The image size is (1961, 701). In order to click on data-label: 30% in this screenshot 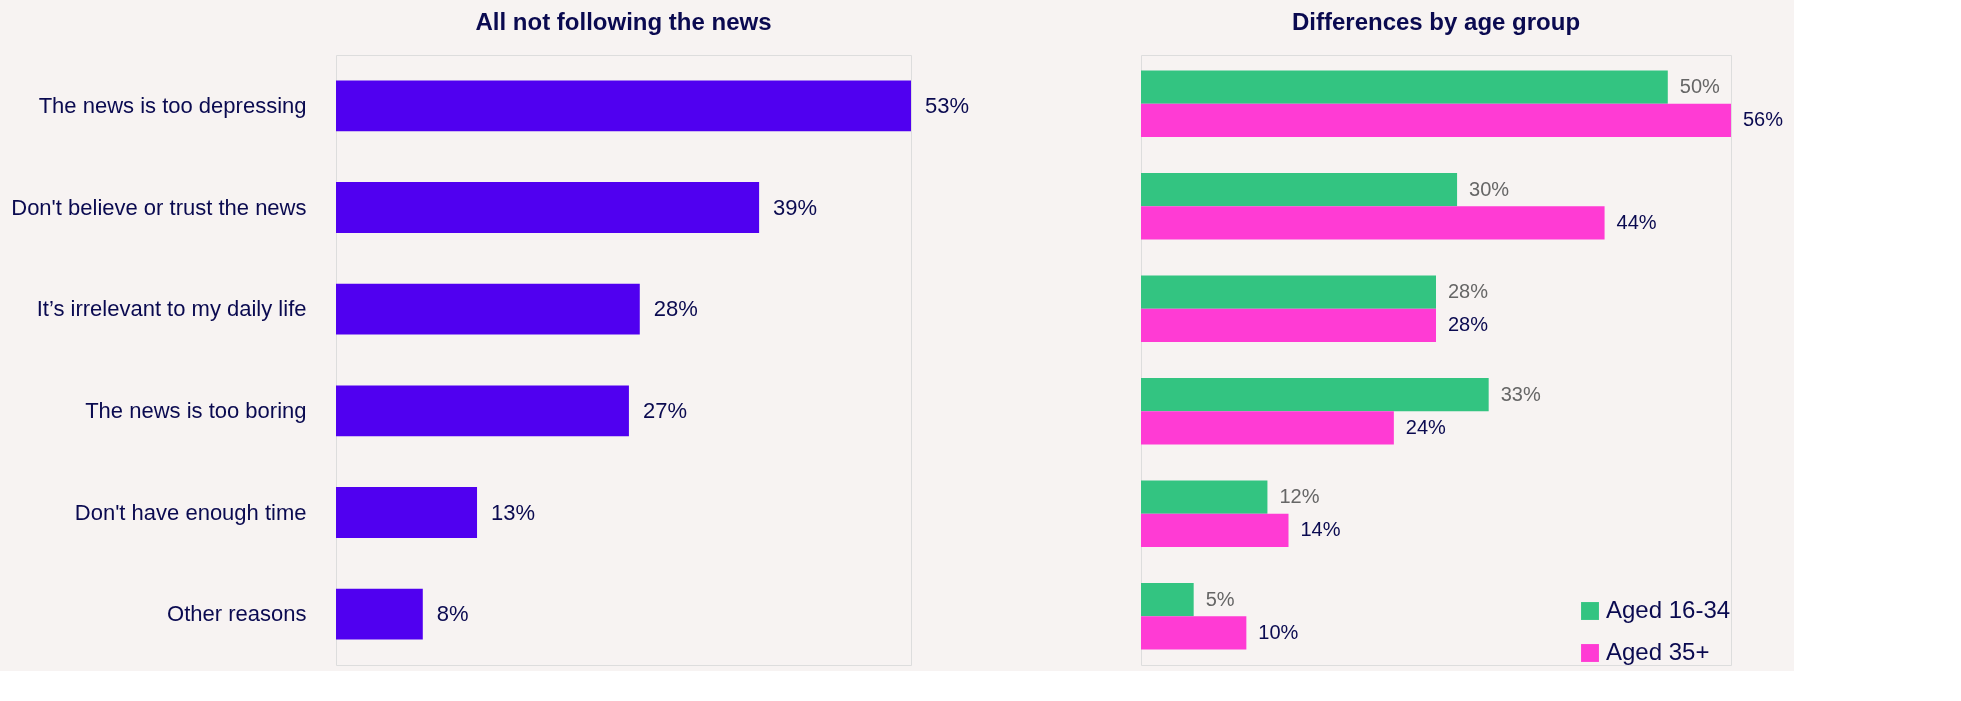, I will do `click(1489, 188)`.